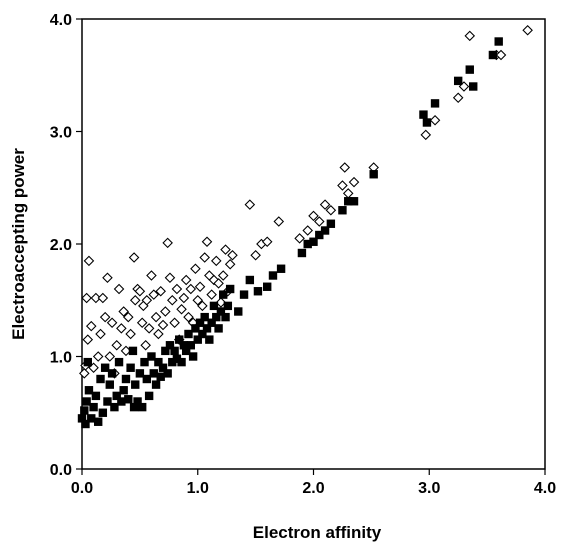  Describe the element at coordinates (61, 245) in the screenshot. I see `y-tick-label: 2.0` at that location.